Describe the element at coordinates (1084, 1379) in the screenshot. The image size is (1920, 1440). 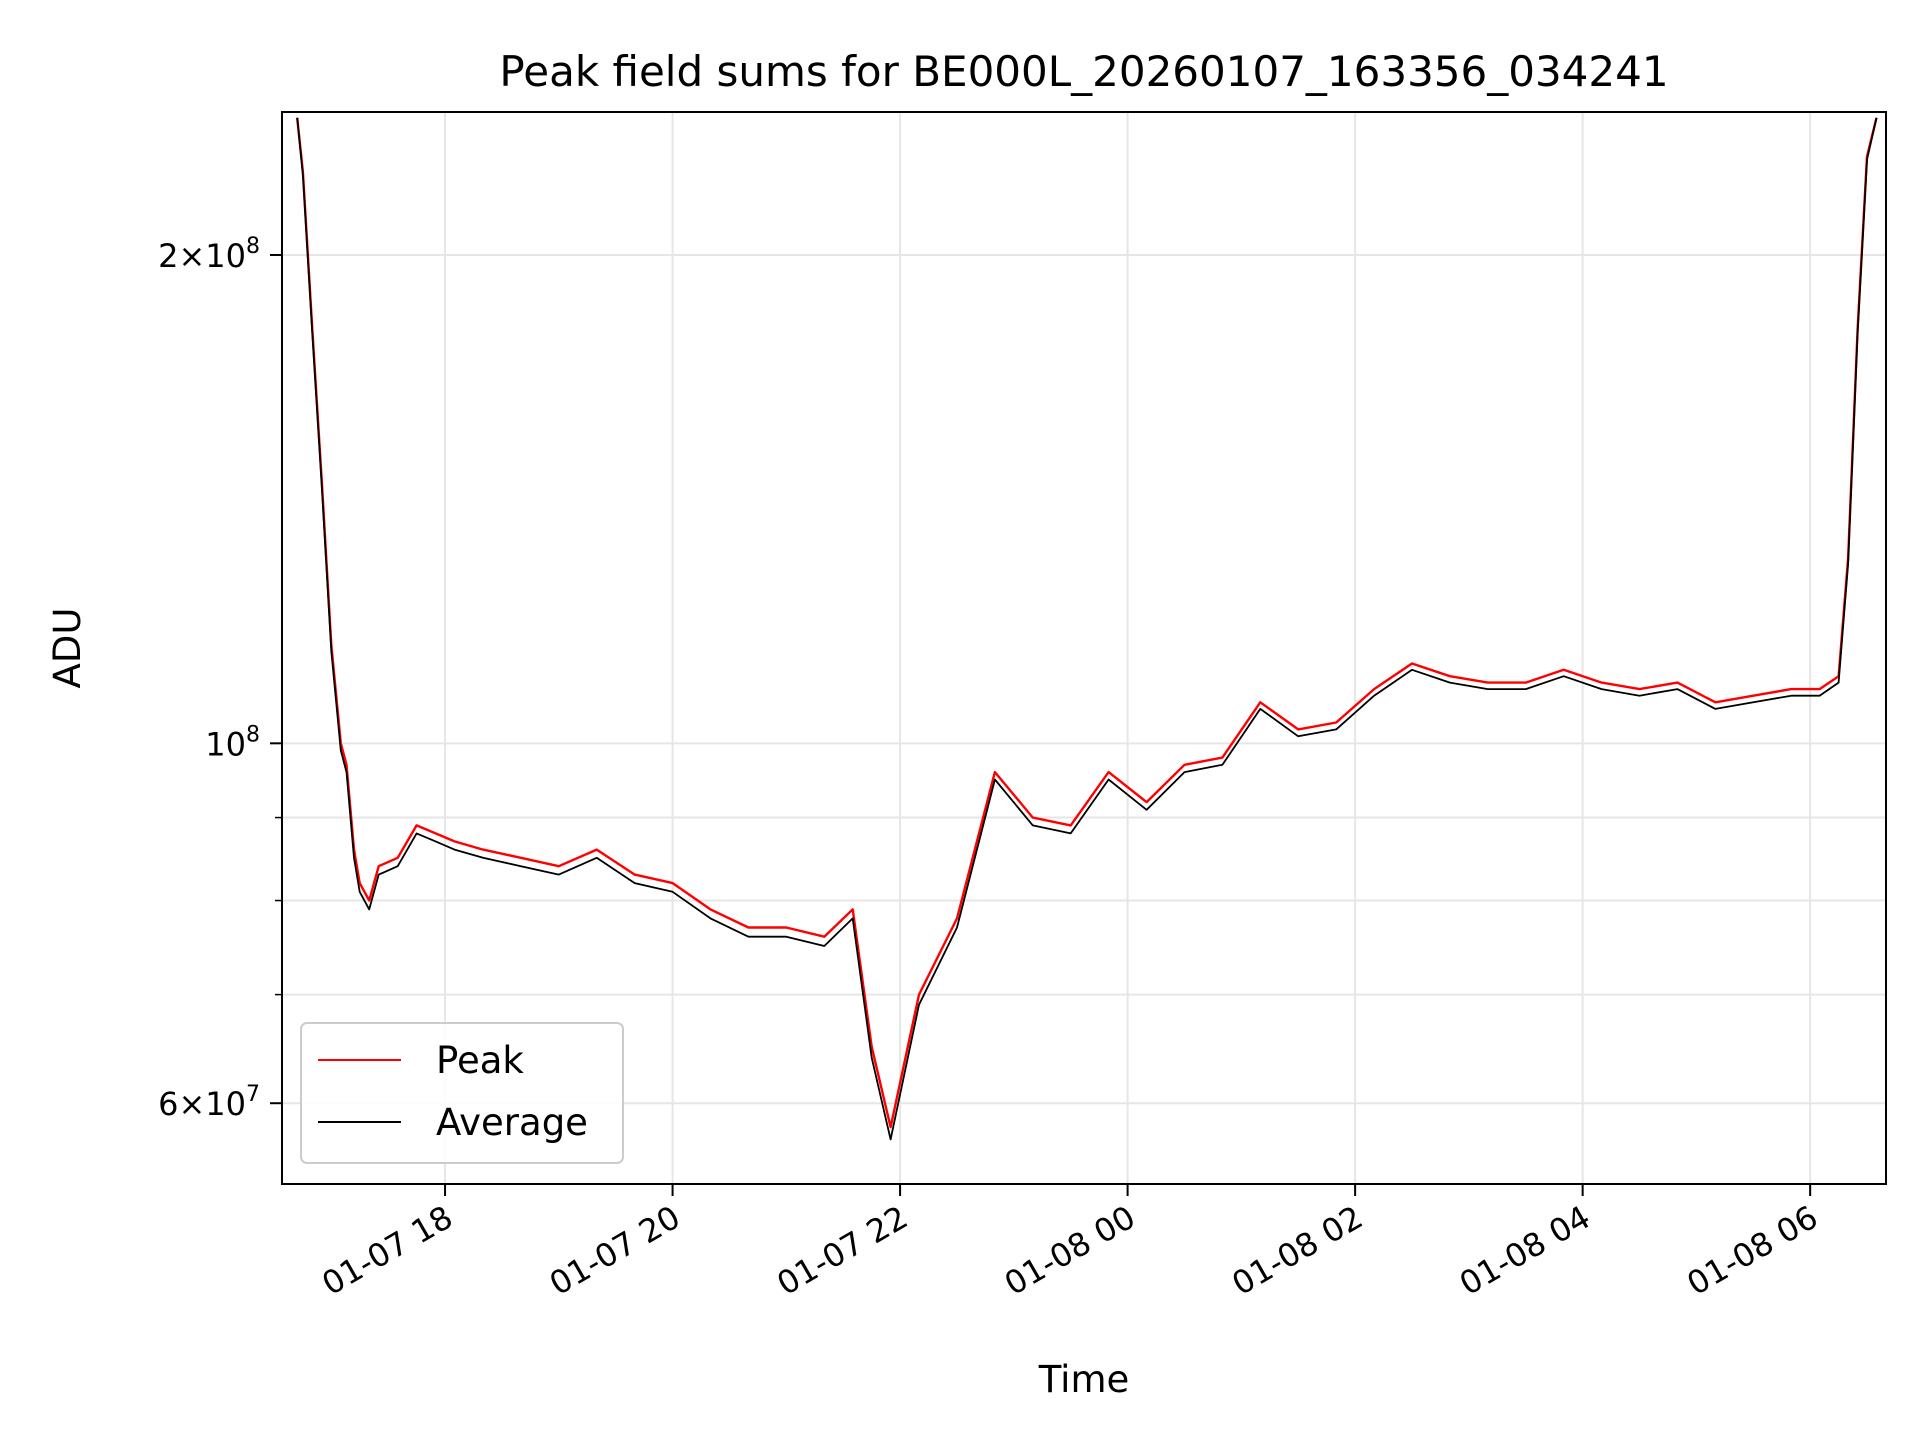
I see `x-axis-label: Time` at that location.